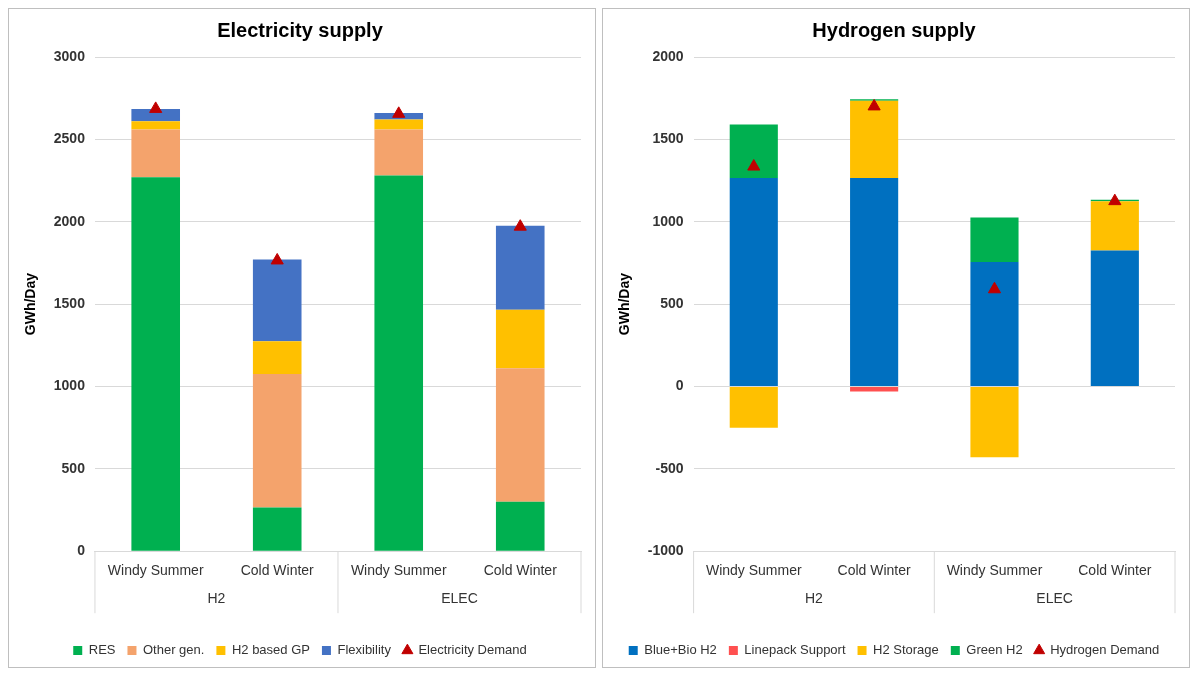 The width and height of the screenshot is (1200, 678). Describe the element at coordinates (472, 650) in the screenshot. I see `legend-label: Electricity Demand` at that location.